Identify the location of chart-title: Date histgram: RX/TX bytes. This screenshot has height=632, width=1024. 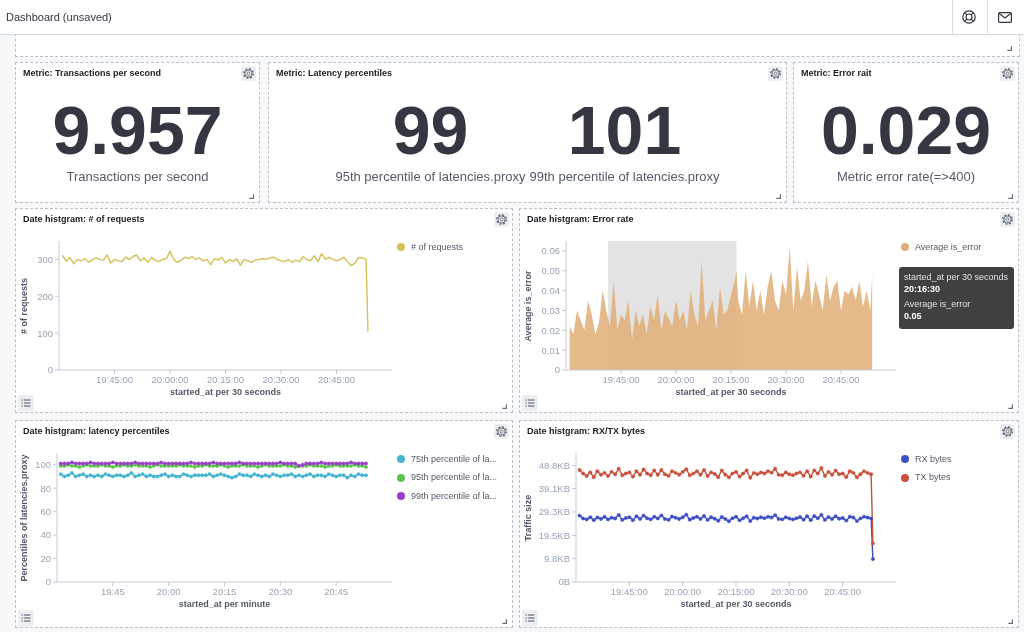
(586, 431).